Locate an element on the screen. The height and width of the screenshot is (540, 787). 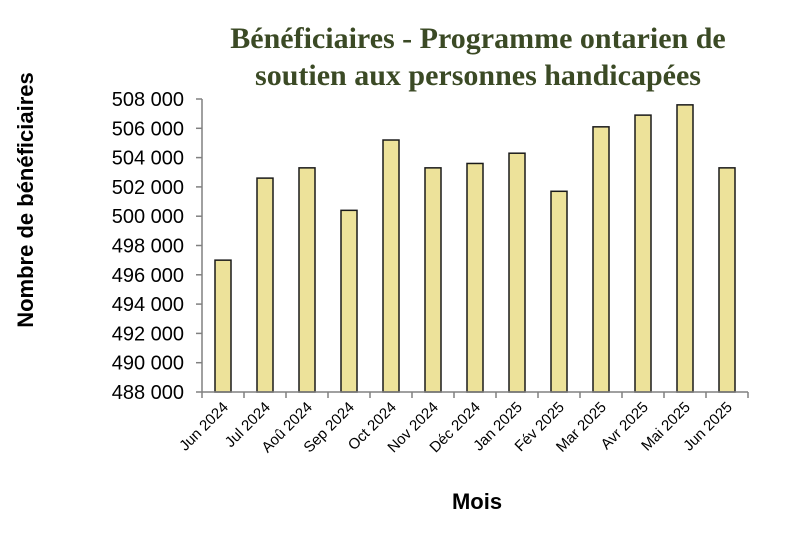
y-tick-label: 496 000 is located at coordinates (148, 276).